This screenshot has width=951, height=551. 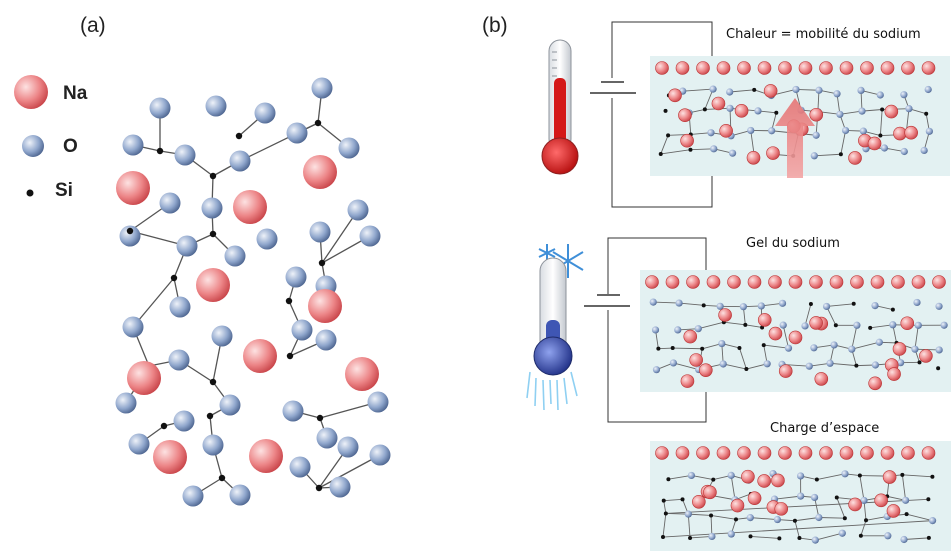 What do you see at coordinates (93, 25) in the screenshot?
I see `panel-a-label: (a)` at bounding box center [93, 25].